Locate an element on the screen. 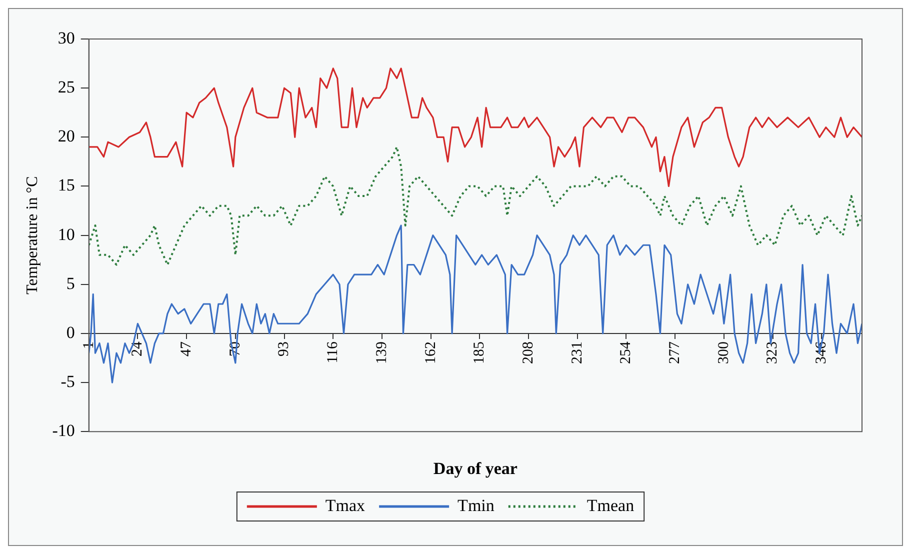 This screenshot has width=911, height=554. x-tick-label: 139 is located at coordinates (382, 352).